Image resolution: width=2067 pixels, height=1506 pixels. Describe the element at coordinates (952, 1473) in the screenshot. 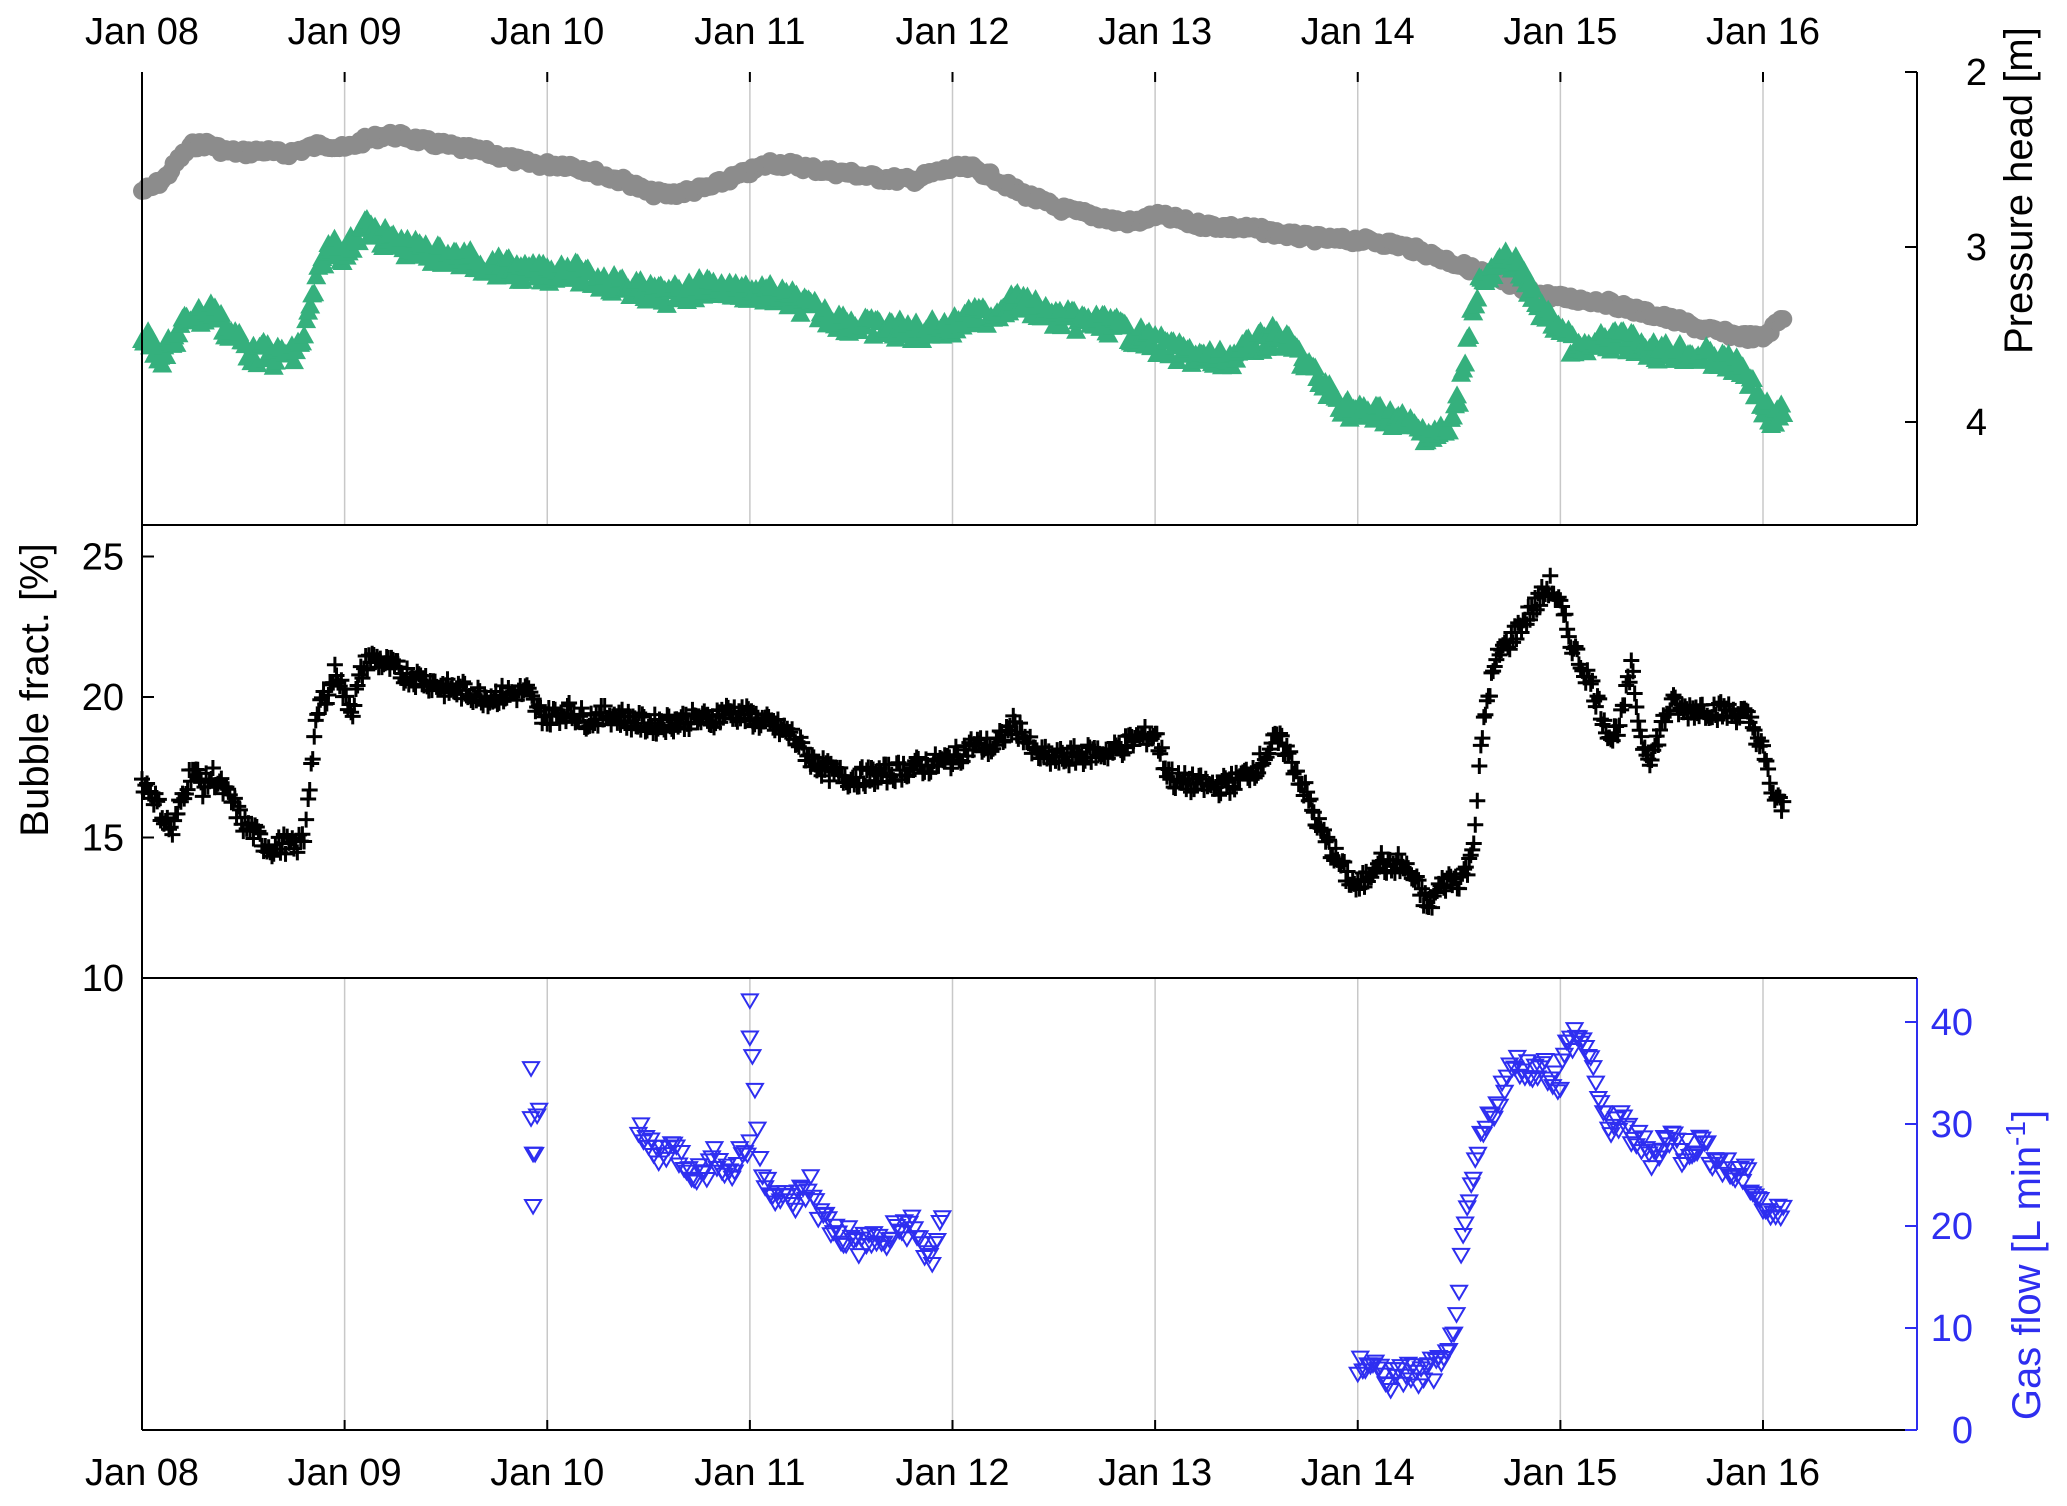

I see `x-tick-label-bottom: Jan 12` at that location.